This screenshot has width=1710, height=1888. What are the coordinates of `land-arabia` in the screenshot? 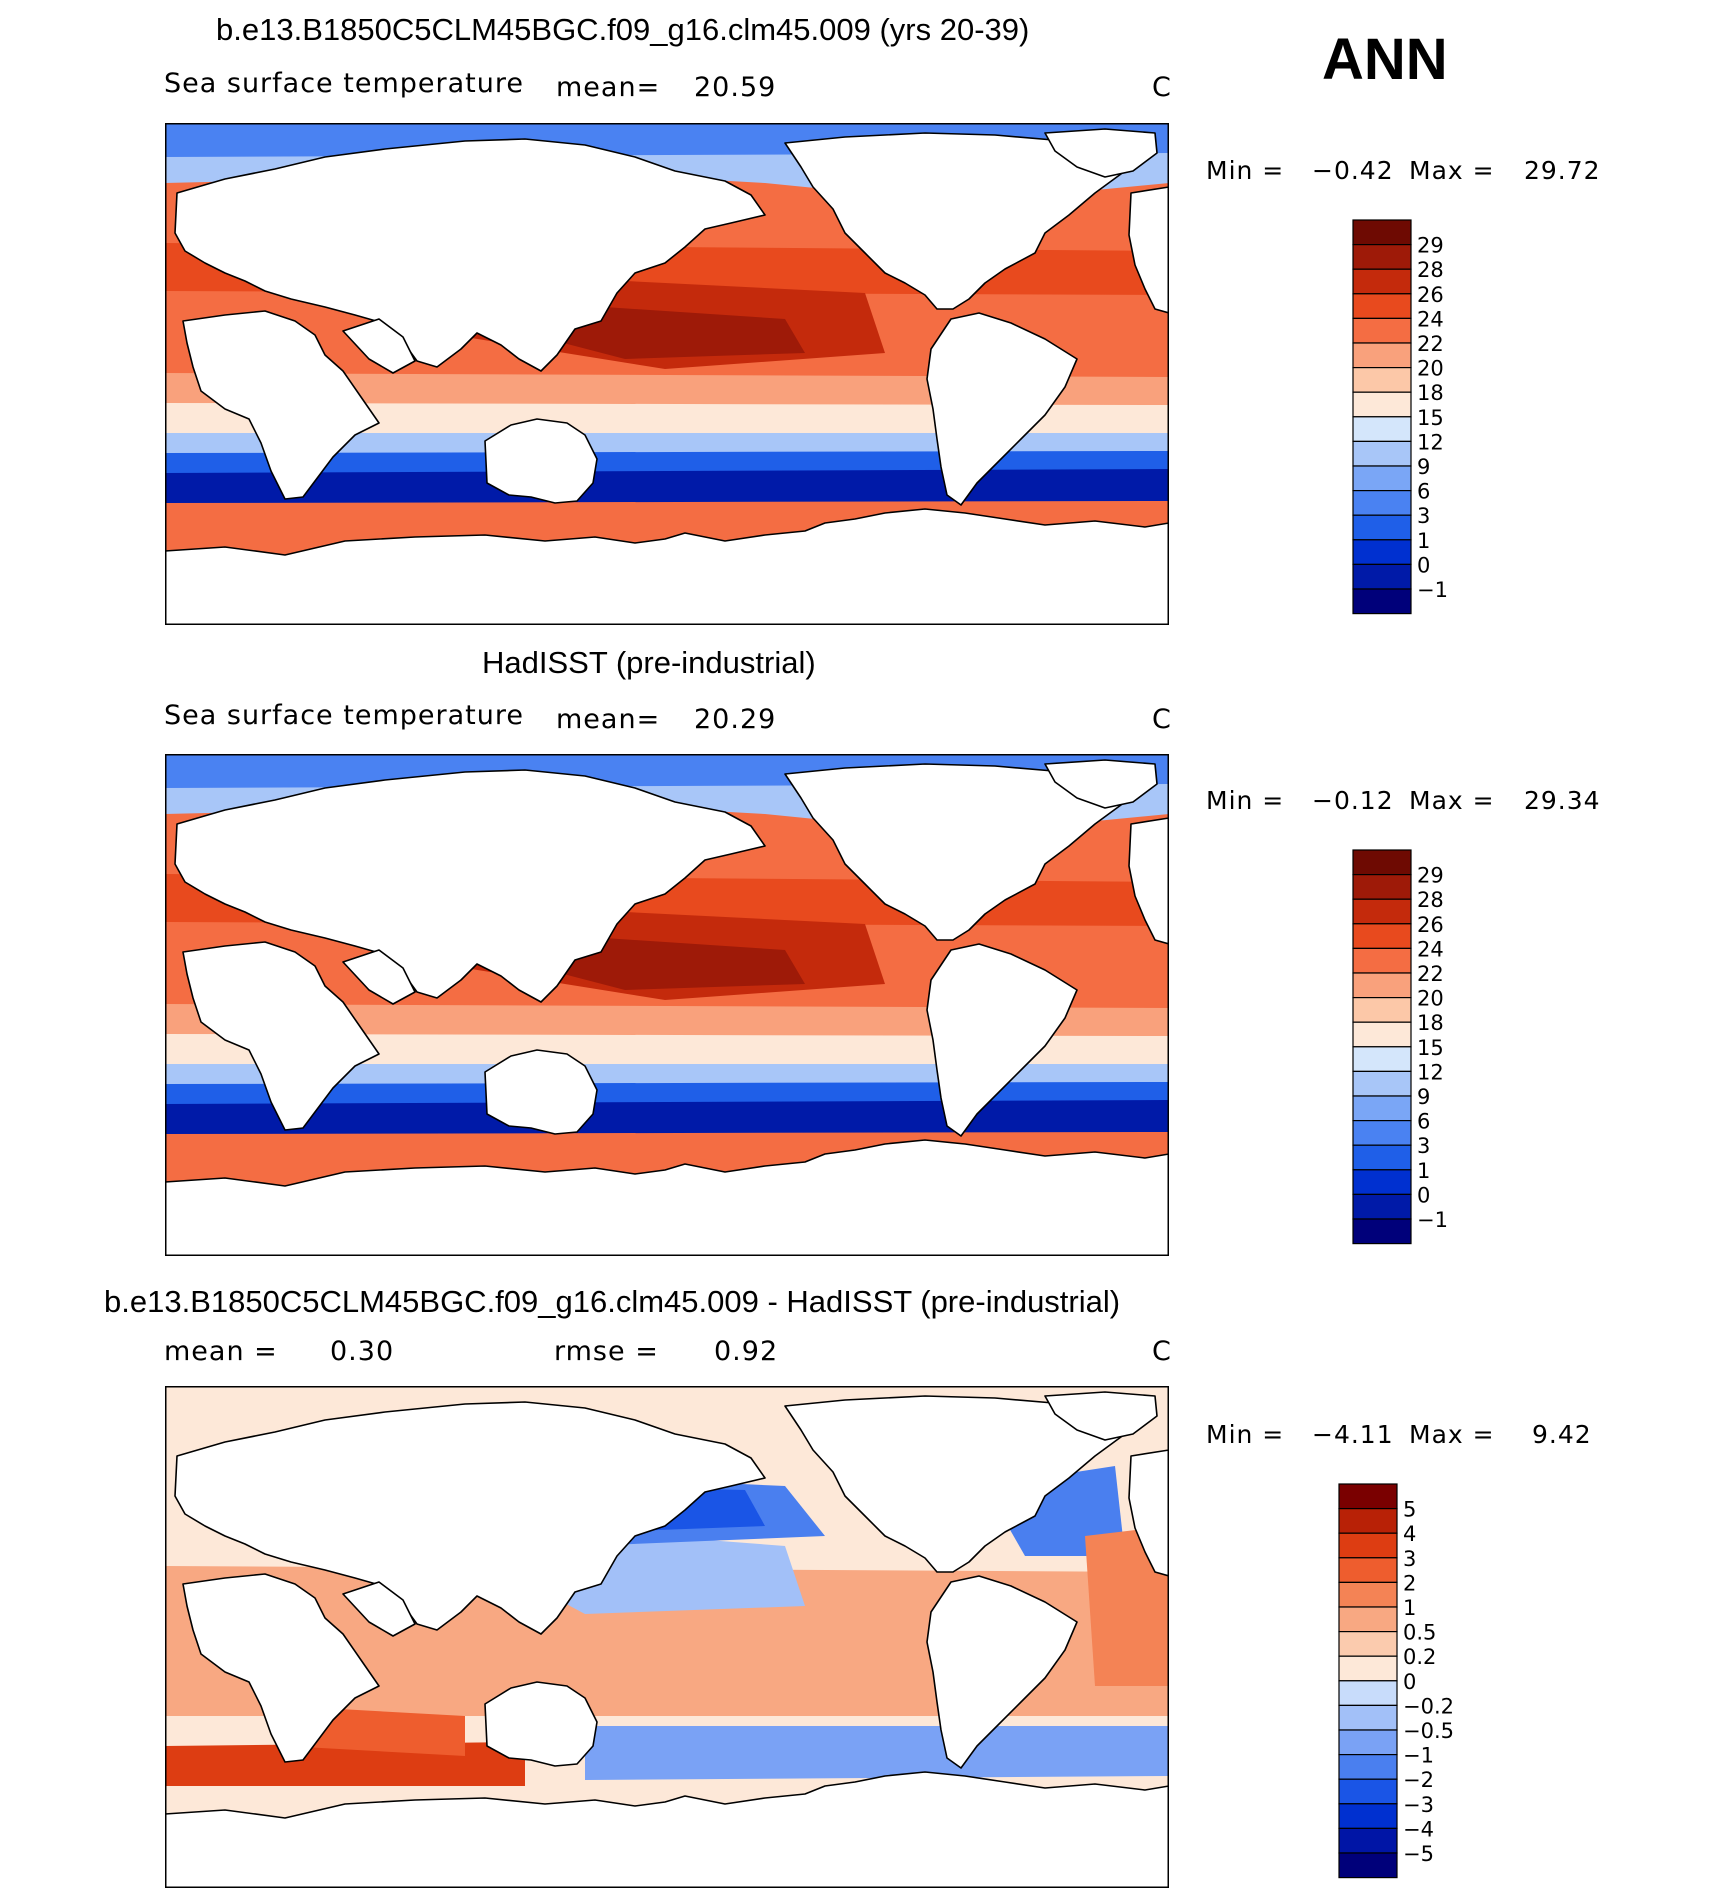 It's located at (379, 1609).